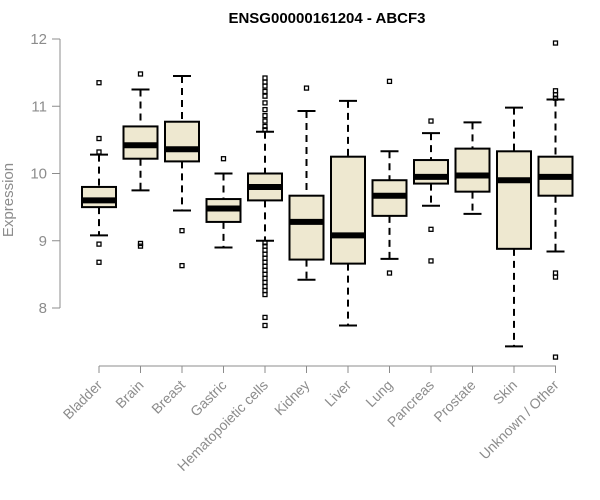 The height and width of the screenshot is (500, 600). Describe the element at coordinates (505, 392) in the screenshot. I see `x-tick-label-10: Skin` at that location.